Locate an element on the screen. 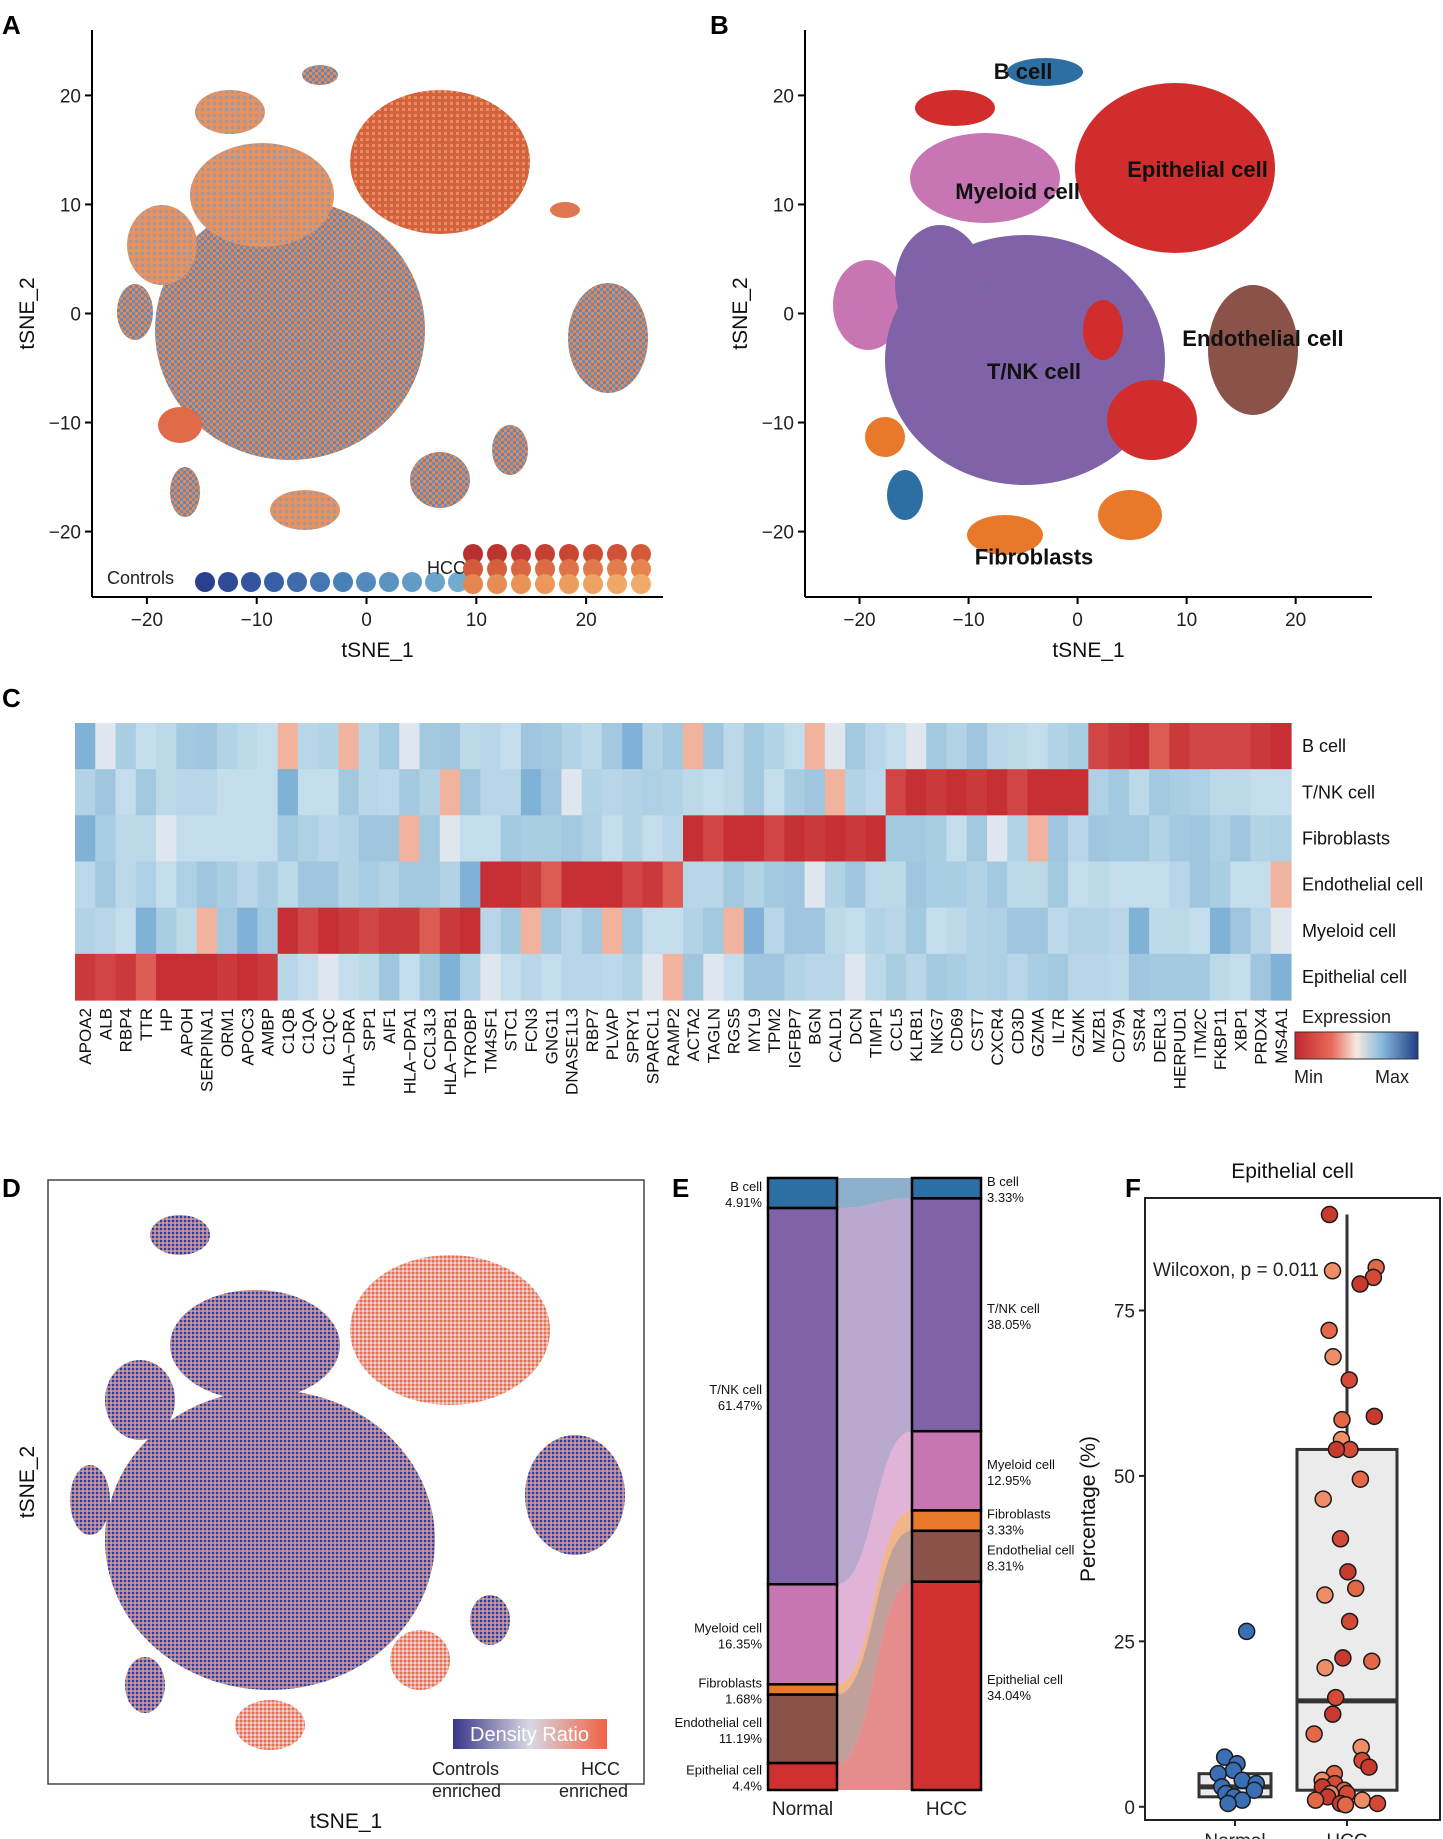 This screenshot has width=1443, height=1839. segment-label-hcc: B cell is located at coordinates (1003, 1181).